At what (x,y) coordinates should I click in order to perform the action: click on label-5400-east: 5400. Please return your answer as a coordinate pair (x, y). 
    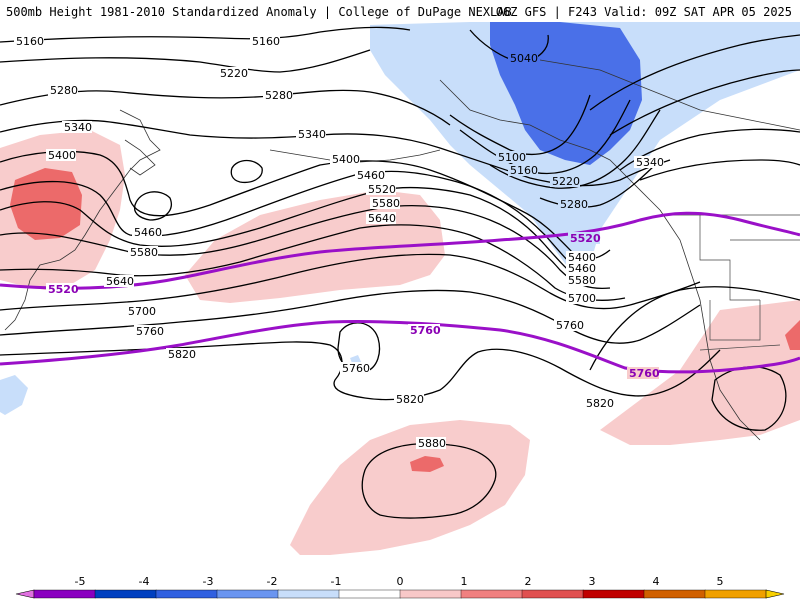
    Looking at the image, I should click on (581, 257).